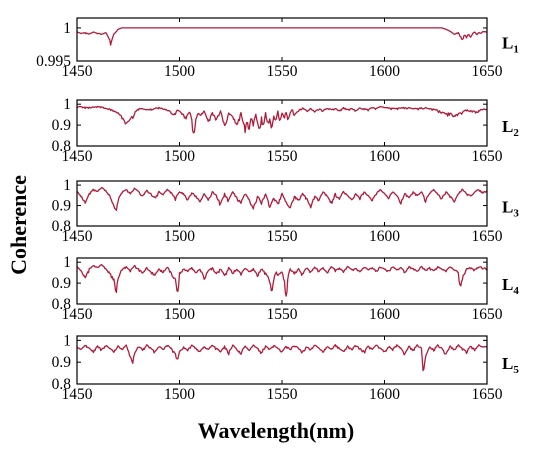 Image resolution: width=550 pixels, height=451 pixels. Describe the element at coordinates (179, 394) in the screenshot. I see `x-tick-label-5-1500: 1500` at that location.